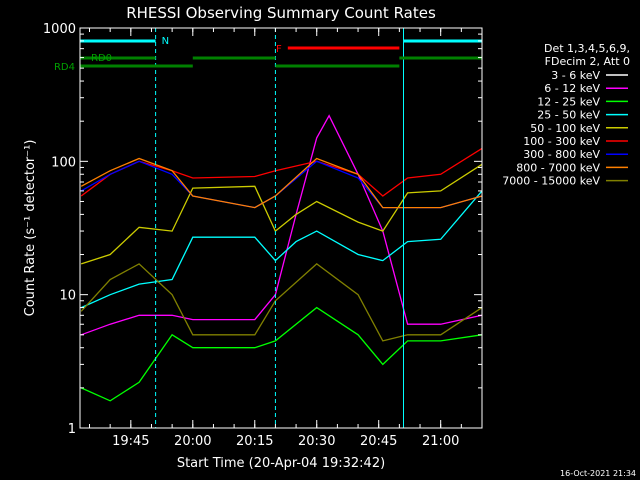 Image resolution: width=640 pixels, height=480 pixels. Describe the element at coordinates (316, 441) in the screenshot. I see `x-tick-label: 20:30` at that location.